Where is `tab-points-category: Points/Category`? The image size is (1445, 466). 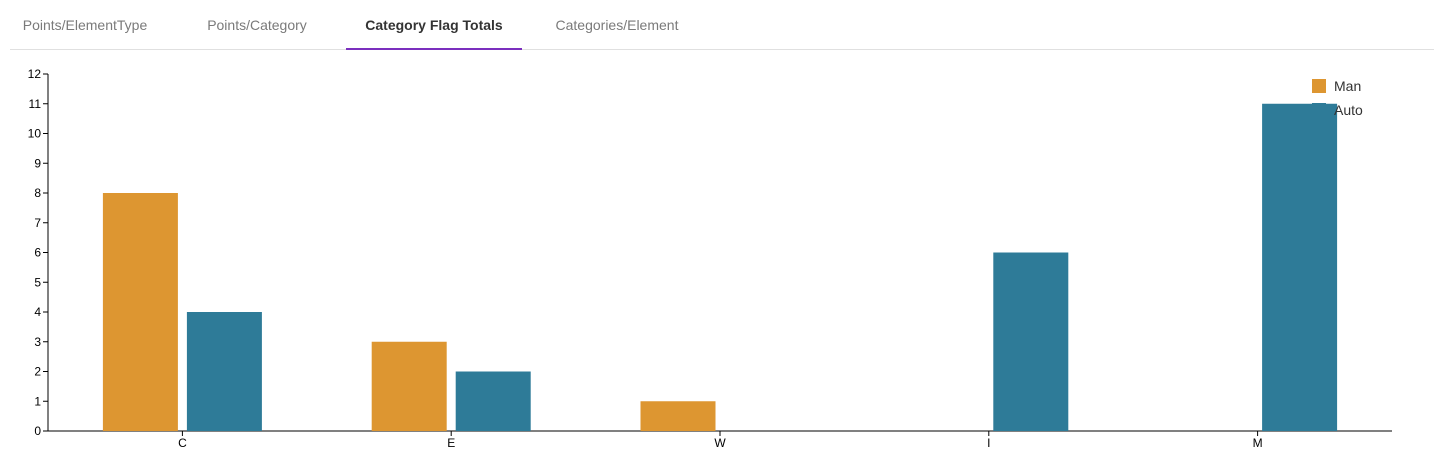 tab-points-category: Points/Category is located at coordinates (257, 25).